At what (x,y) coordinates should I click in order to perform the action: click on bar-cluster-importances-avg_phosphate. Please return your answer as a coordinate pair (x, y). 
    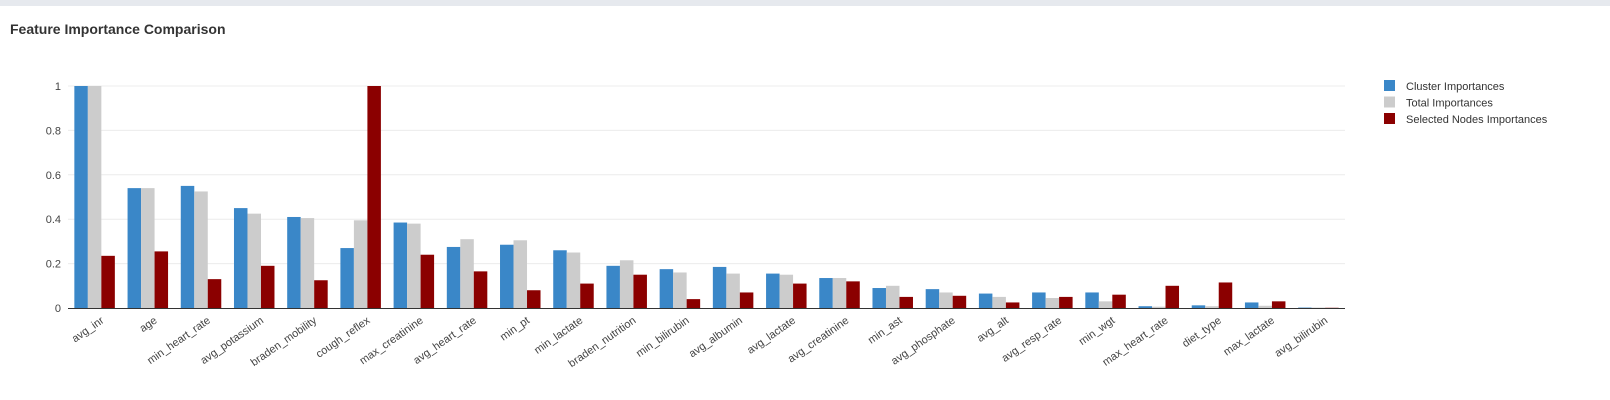
    Looking at the image, I should click on (932, 298).